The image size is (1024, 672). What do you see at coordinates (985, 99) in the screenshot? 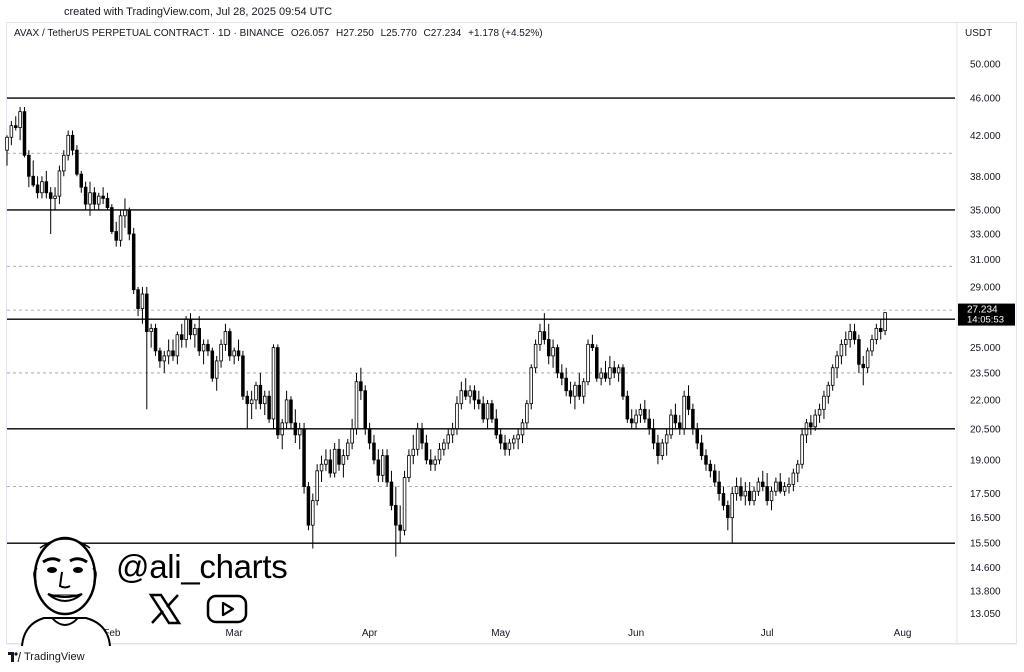
I see `y-tick-label: 46.000` at bounding box center [985, 99].